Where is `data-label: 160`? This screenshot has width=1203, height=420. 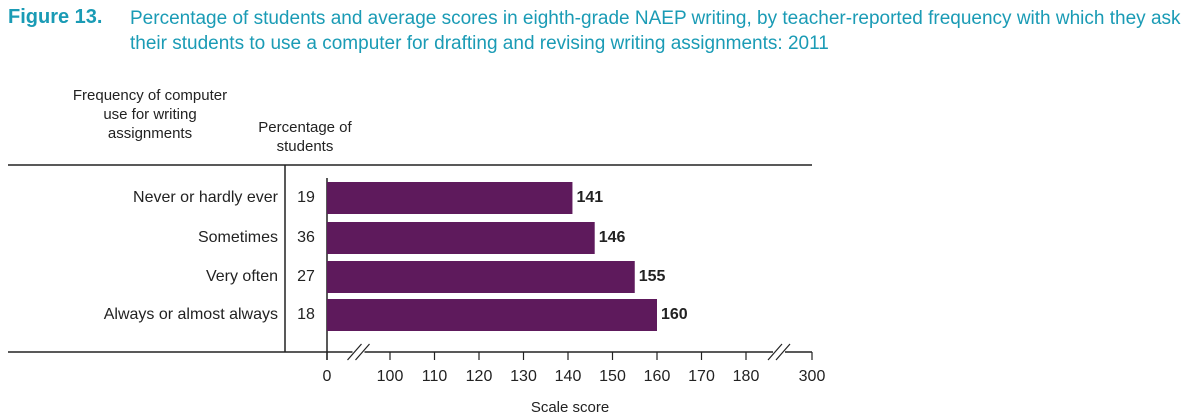
data-label: 160 is located at coordinates (674, 314).